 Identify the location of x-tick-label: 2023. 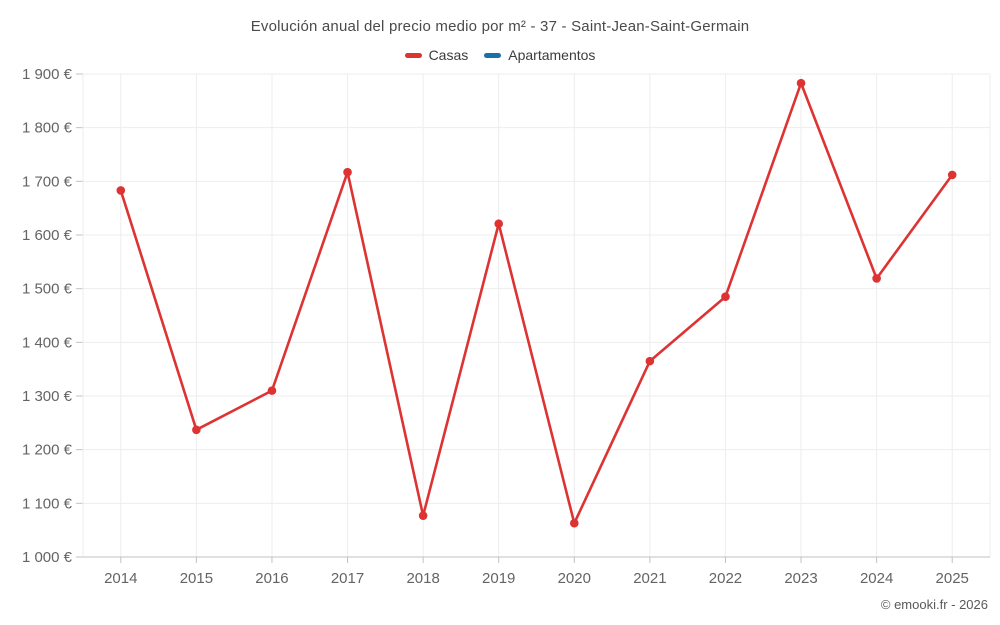
(800, 578).